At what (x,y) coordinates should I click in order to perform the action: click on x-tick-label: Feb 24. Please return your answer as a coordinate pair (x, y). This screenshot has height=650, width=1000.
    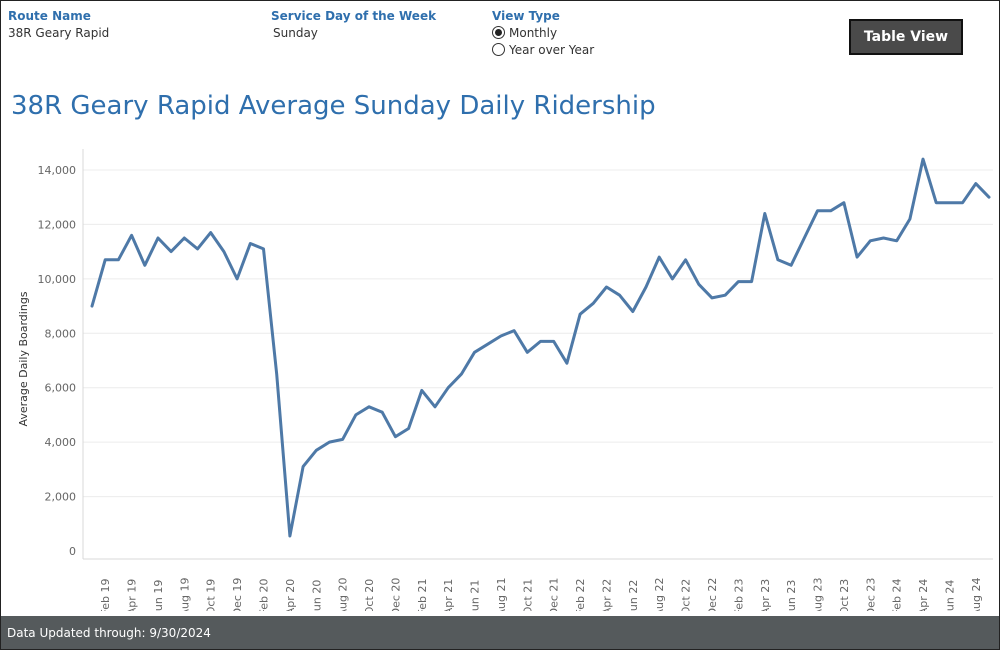
    Looking at the image, I should click on (897, 595).